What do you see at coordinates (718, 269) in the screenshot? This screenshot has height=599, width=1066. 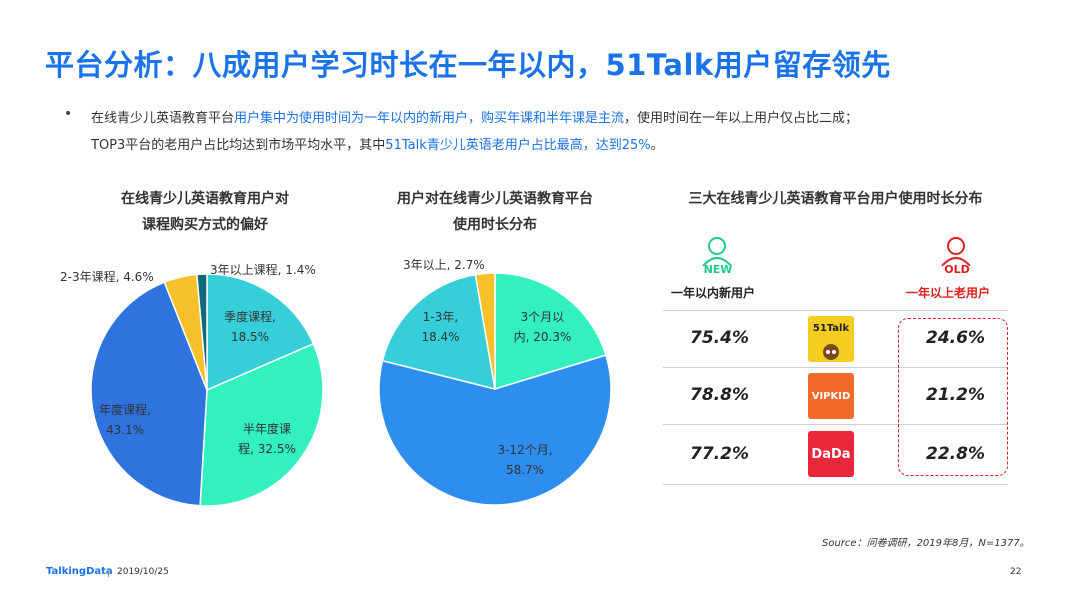 I see `new-badge: NEW` at bounding box center [718, 269].